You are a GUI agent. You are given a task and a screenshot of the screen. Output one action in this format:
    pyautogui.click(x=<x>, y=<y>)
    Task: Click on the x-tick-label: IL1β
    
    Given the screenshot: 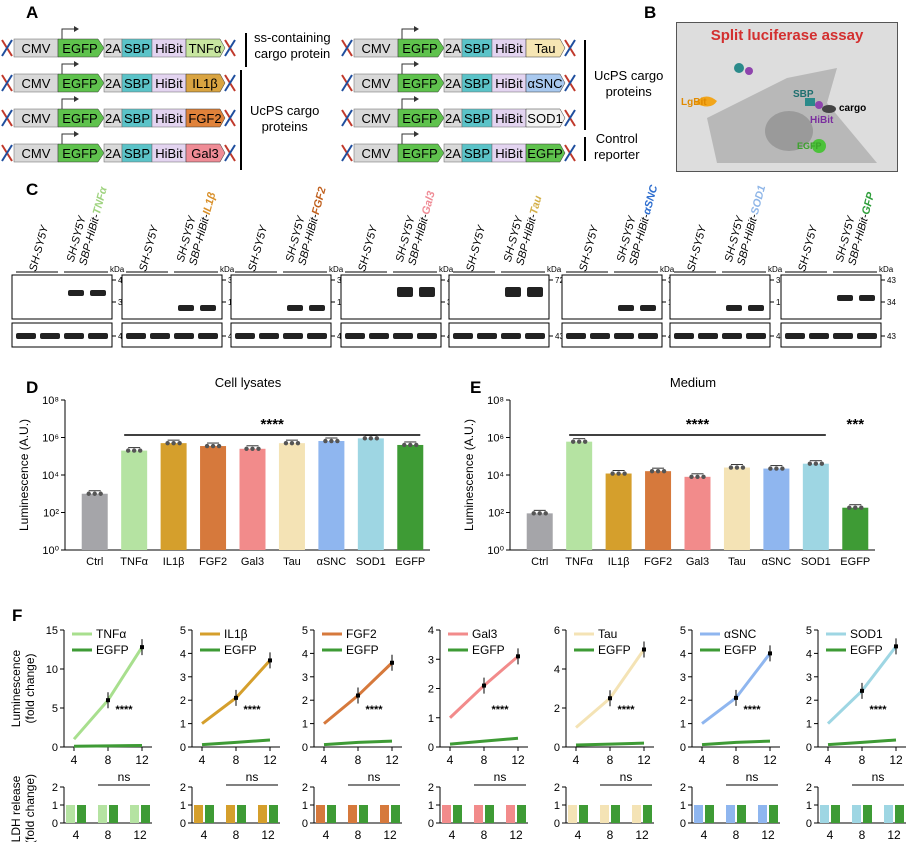 What is the action you would take?
    pyautogui.click(x=619, y=562)
    